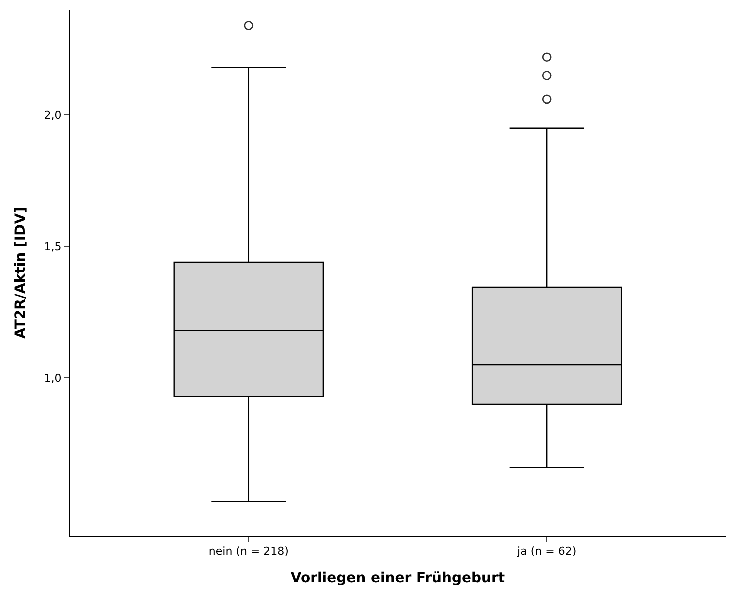 This screenshot has height=596, width=736. Describe the element at coordinates (53, 379) in the screenshot. I see `y-tick-label: 1,0` at that location.